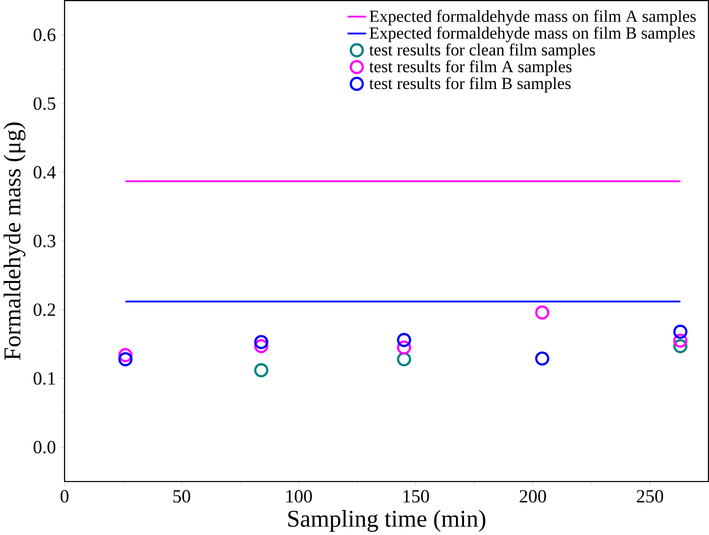 Image resolution: width=709 pixels, height=535 pixels. Describe the element at coordinates (533, 496) in the screenshot. I see `x-tick-label: 200` at that location.